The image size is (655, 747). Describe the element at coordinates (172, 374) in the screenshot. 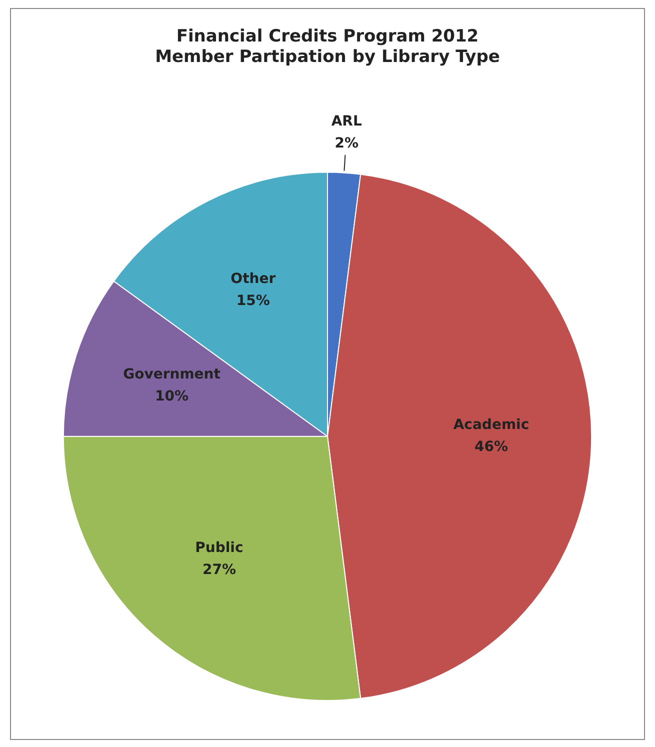

I see `slice-label: Government` at that location.